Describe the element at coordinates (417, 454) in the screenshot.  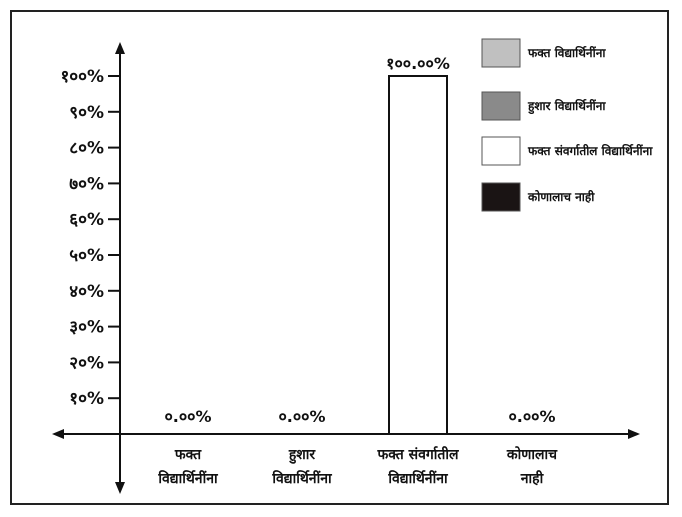
I see `x-tick-label: फक्त संवर्गातील` at that location.